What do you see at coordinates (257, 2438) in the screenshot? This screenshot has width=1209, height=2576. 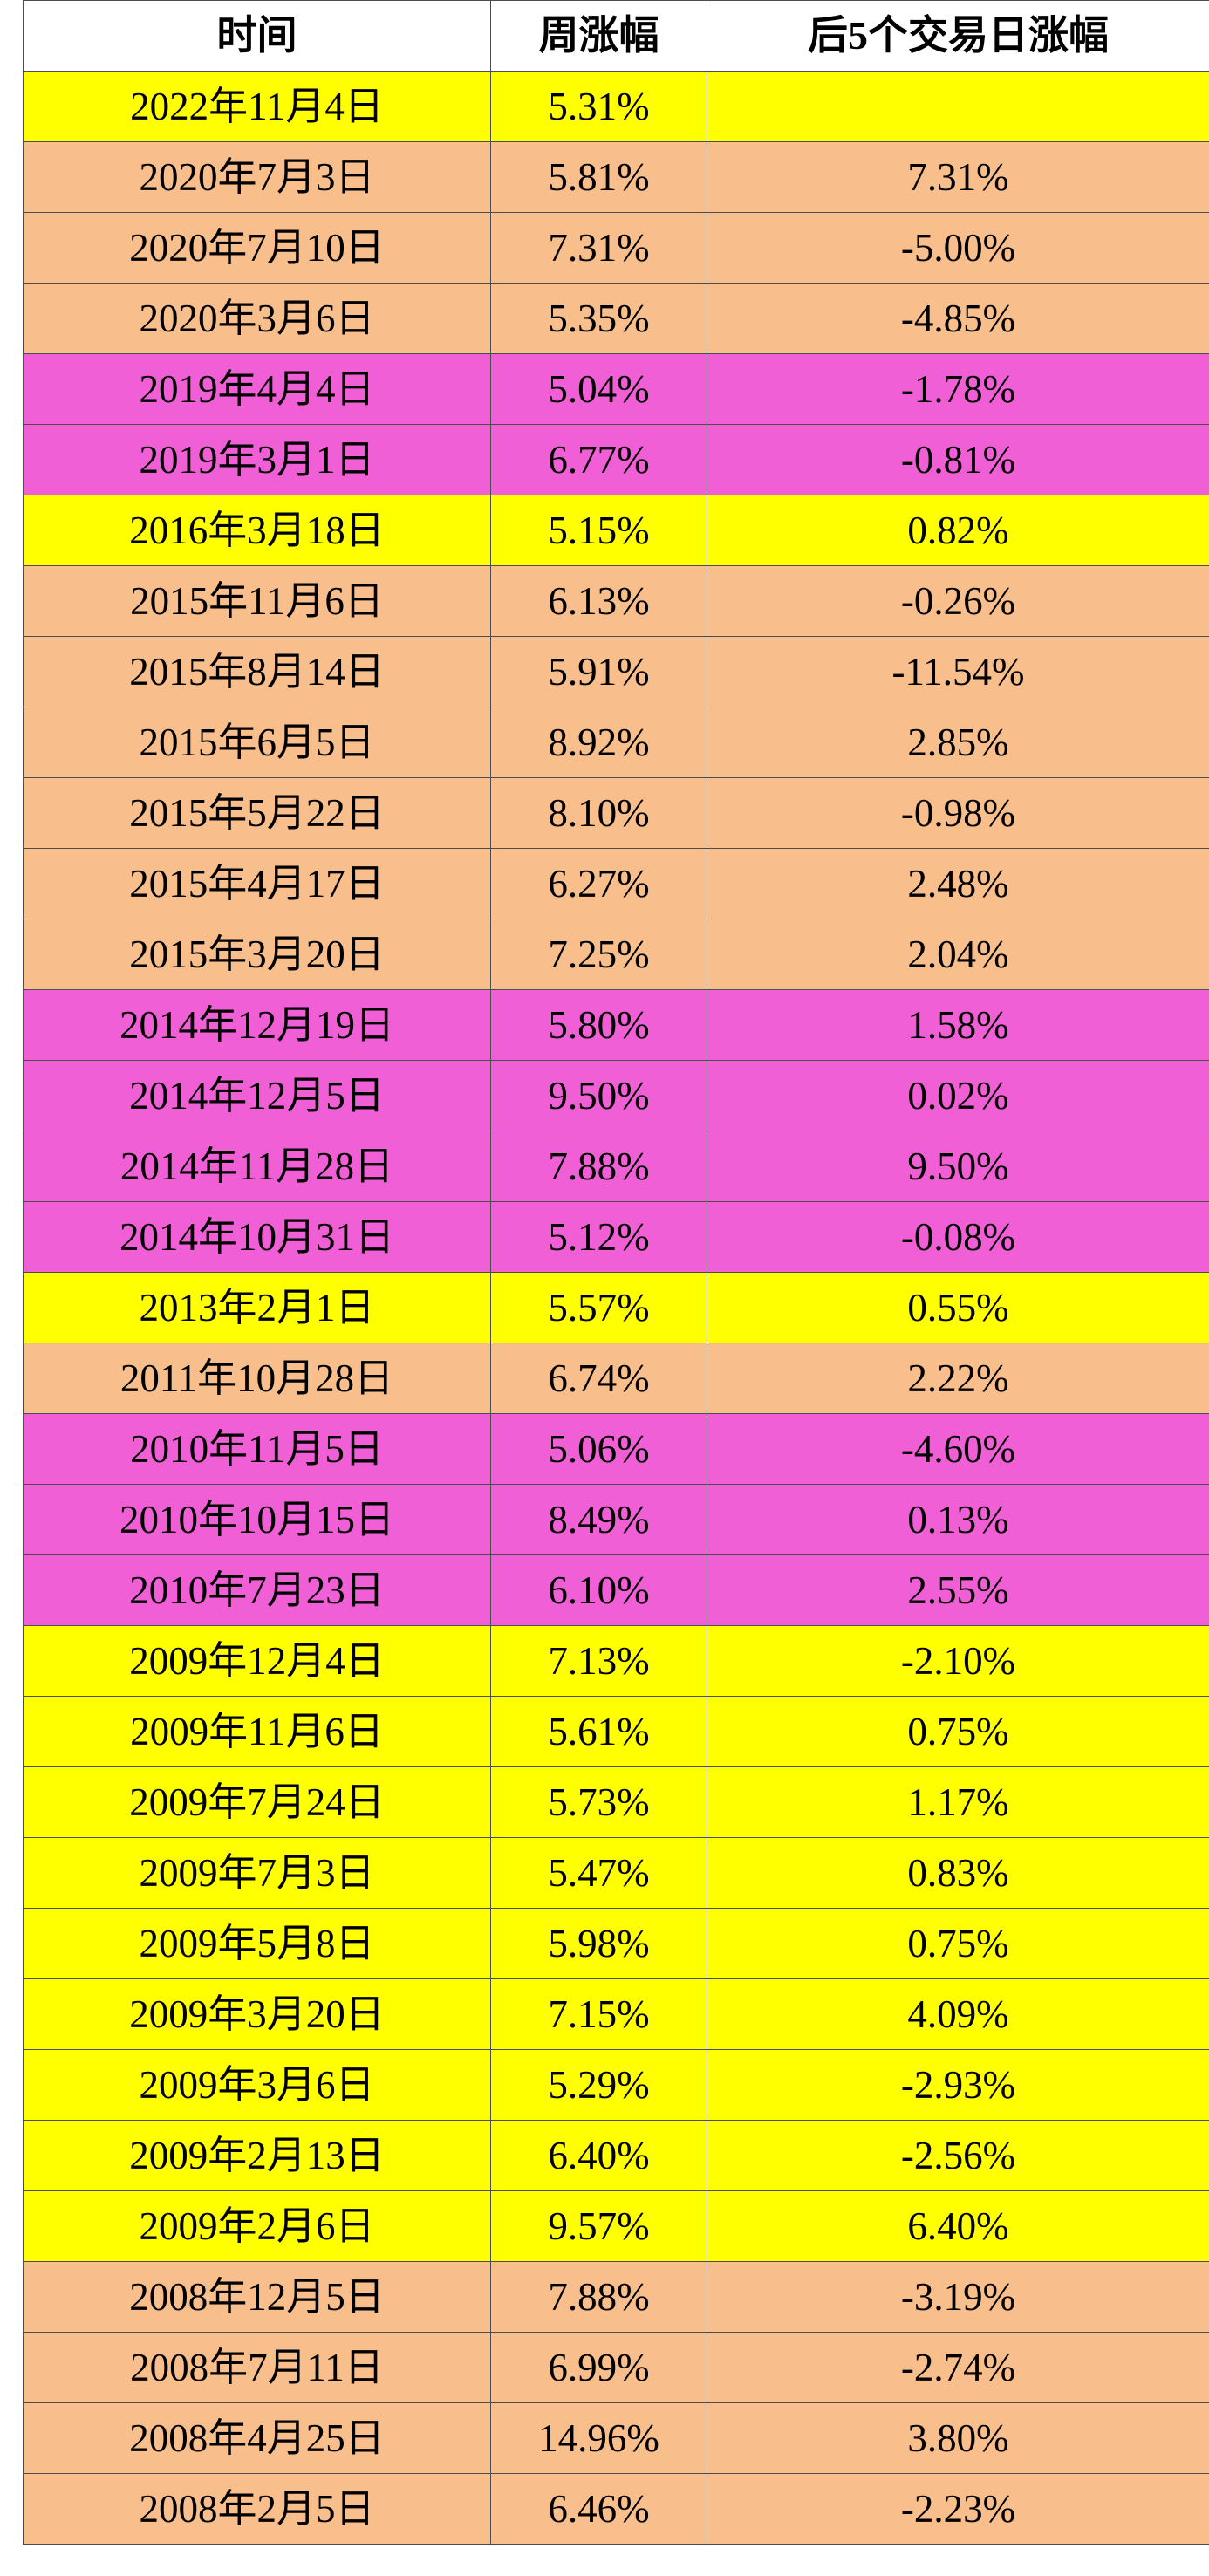 I see `date-cell: 2008年4月25日` at bounding box center [257, 2438].